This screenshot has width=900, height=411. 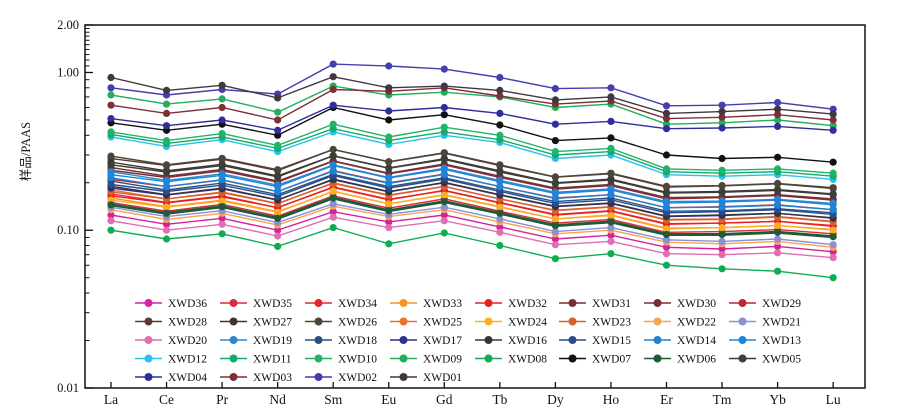 I want to click on series-XWD05, so click(x=472, y=175).